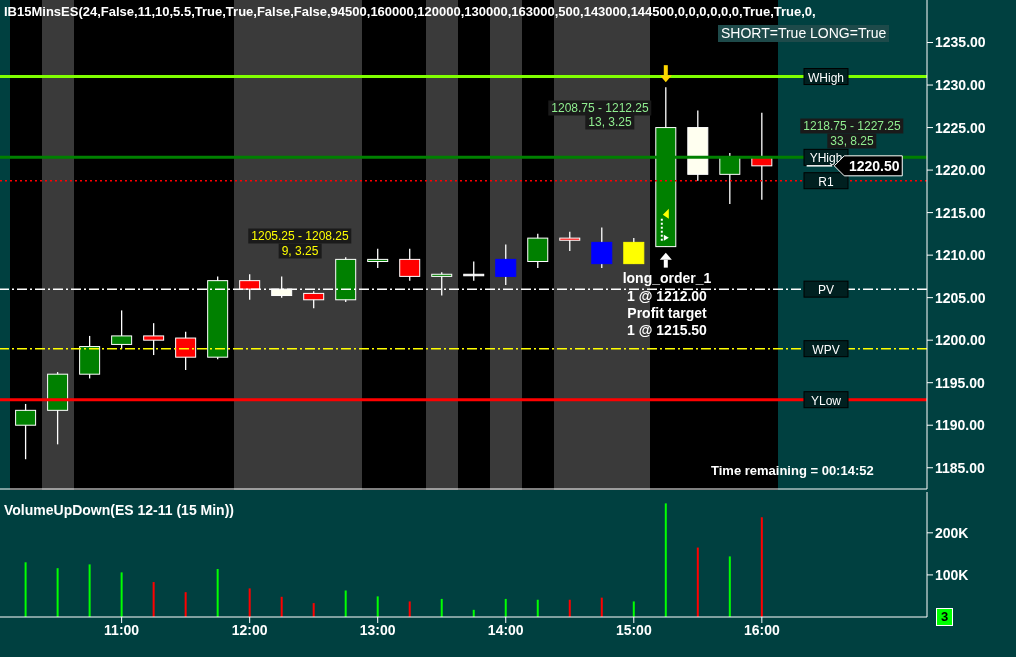  Describe the element at coordinates (952, 532) in the screenshot. I see `y-tick-label: 200K` at that location.